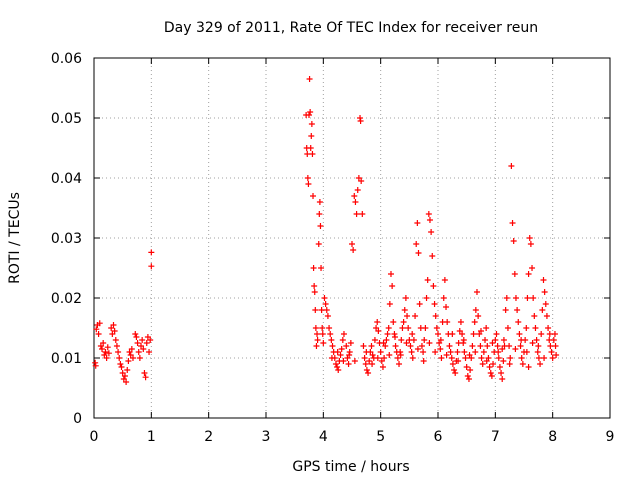  Describe the element at coordinates (66, 119) in the screenshot. I see `y-tick-label: 0.05` at that location.